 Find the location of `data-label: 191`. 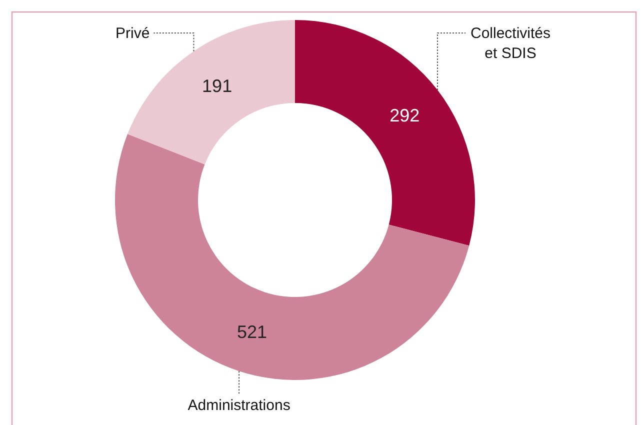

data-label: 191 is located at coordinates (217, 86).